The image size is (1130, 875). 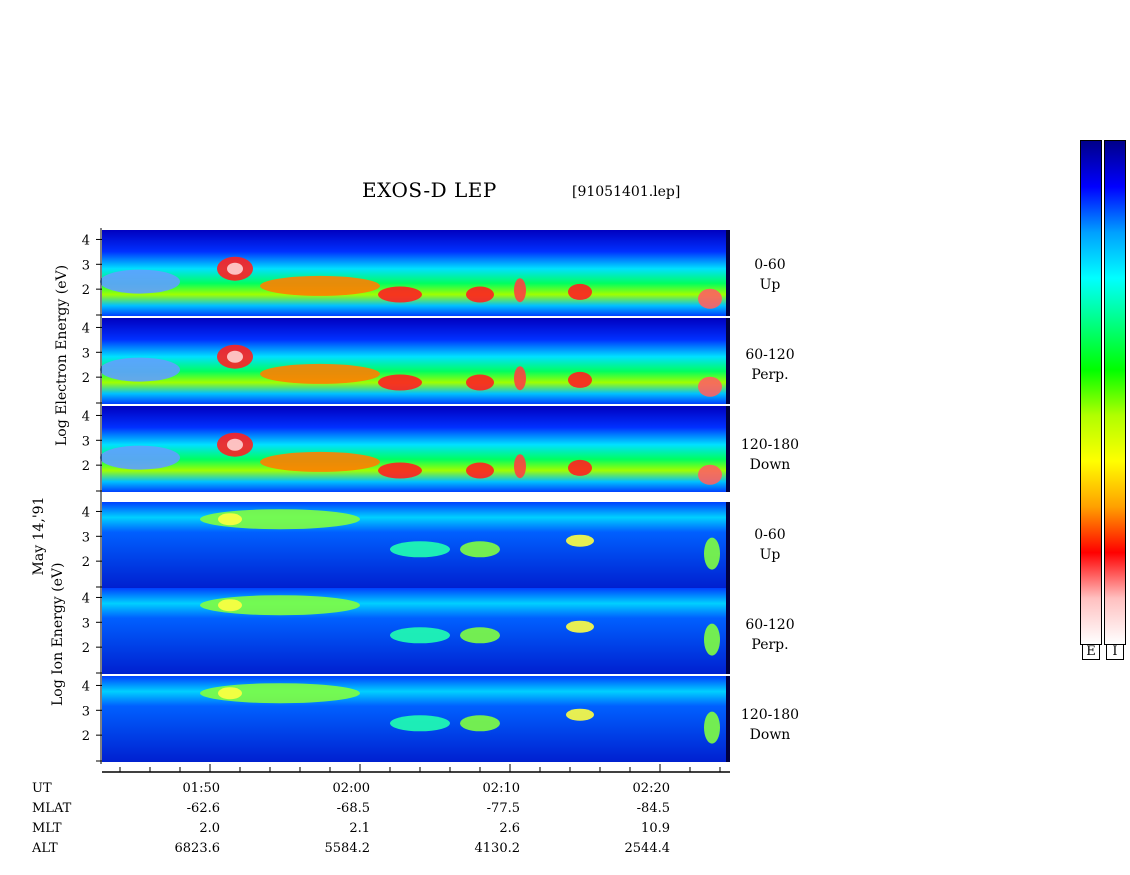 I want to click on x-col-mlat-value: -77.5, so click(x=503, y=808).